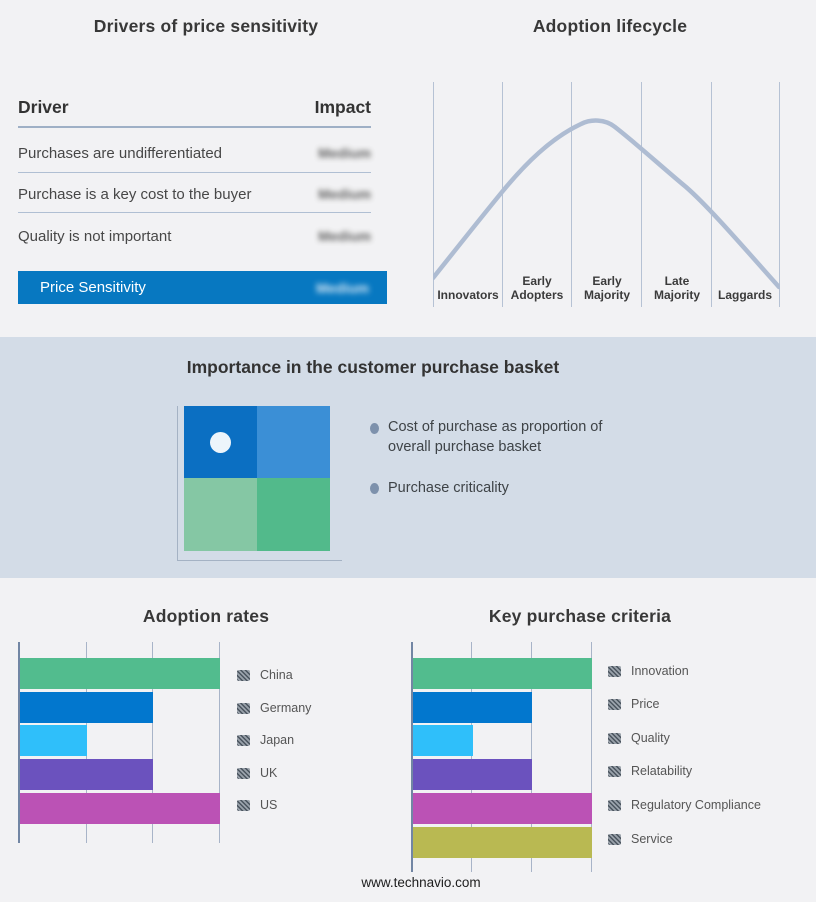 The width and height of the screenshot is (816, 902). I want to click on legend-item-regulatory-compliance: Regulatory Compliance, so click(684, 805).